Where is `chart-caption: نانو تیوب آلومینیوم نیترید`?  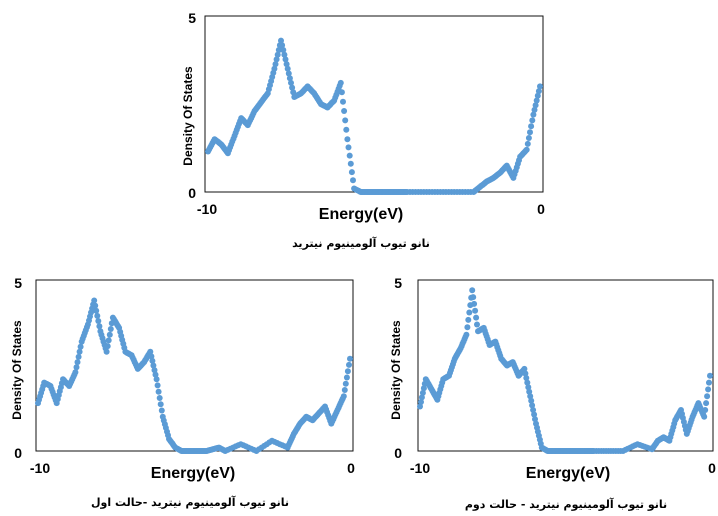 chart-caption: نانو تیوب آلومینیوم نیترید is located at coordinates (361, 243).